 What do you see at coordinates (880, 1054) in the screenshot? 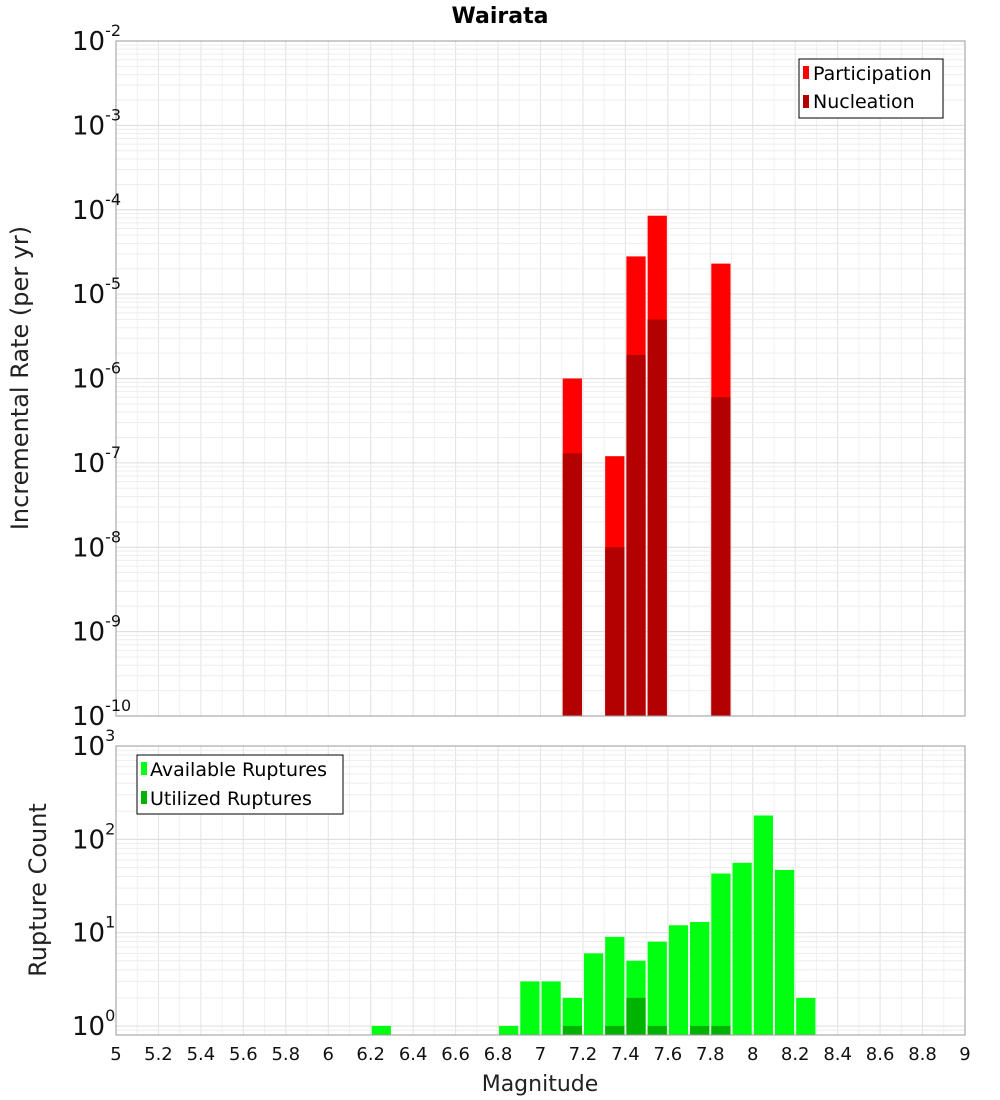
I see `x-tick-label: 8.6` at bounding box center [880, 1054].